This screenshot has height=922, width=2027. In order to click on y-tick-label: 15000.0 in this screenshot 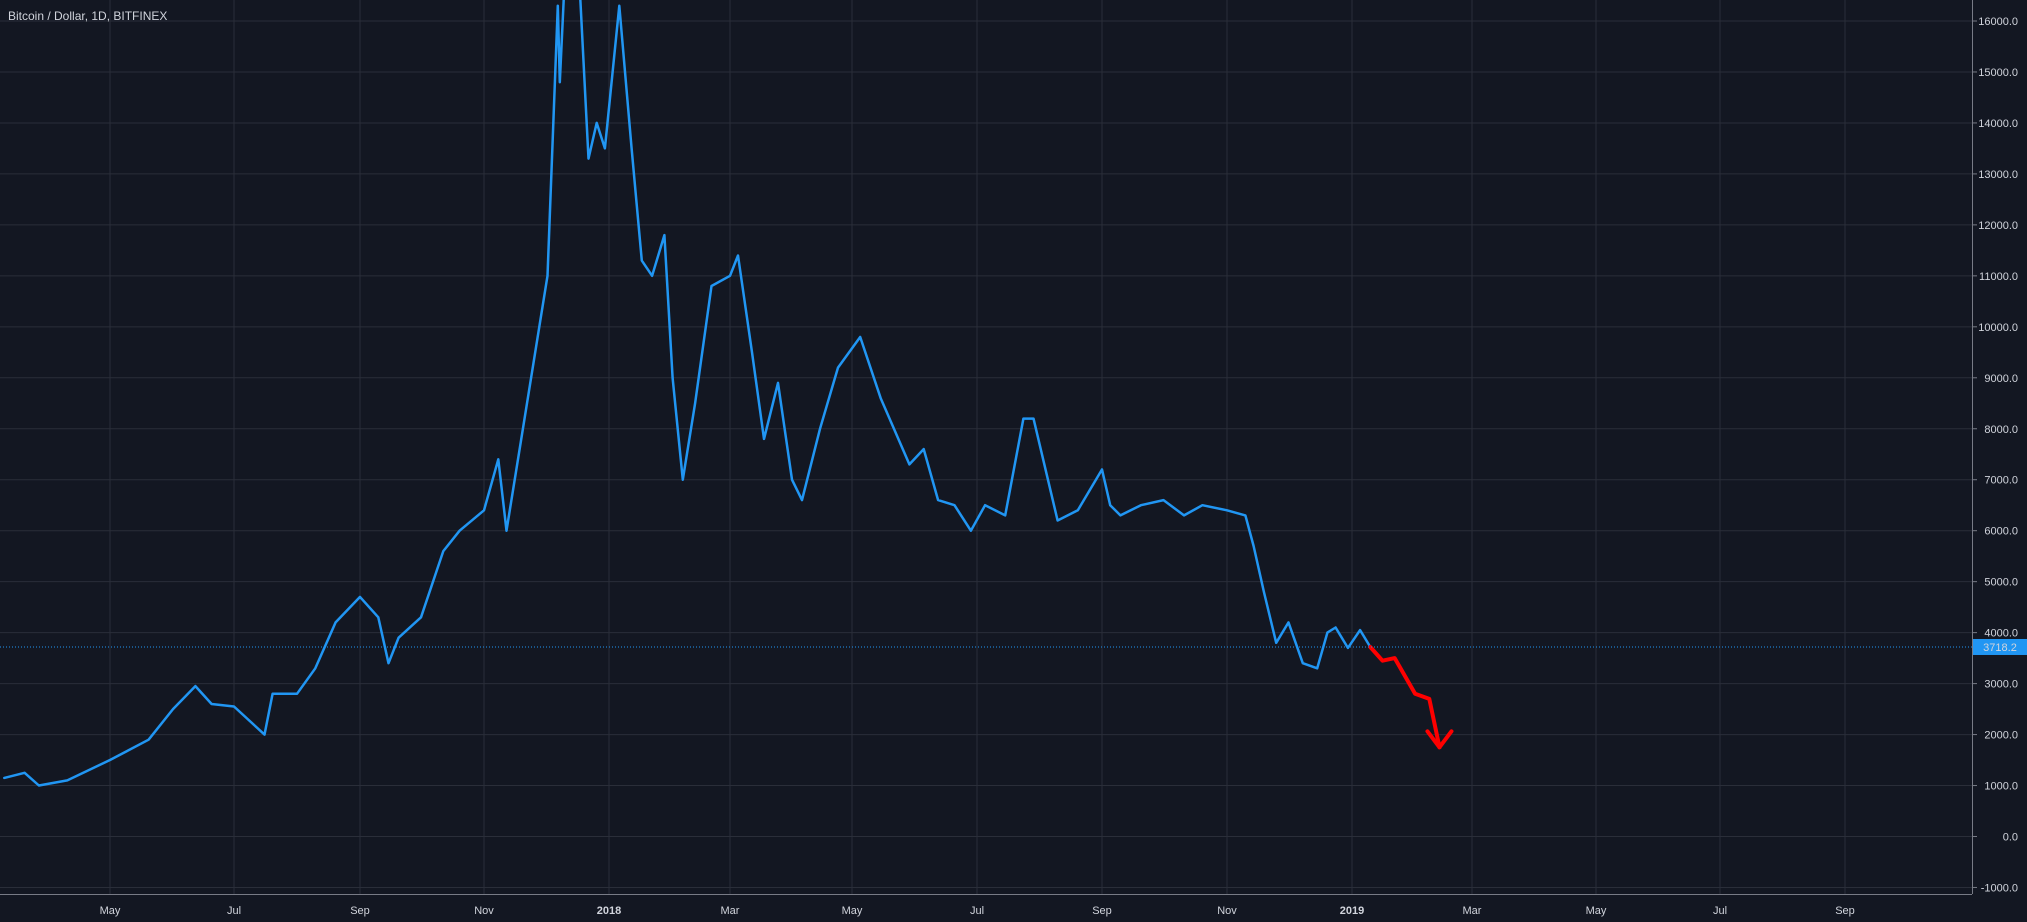, I will do `click(1998, 73)`.